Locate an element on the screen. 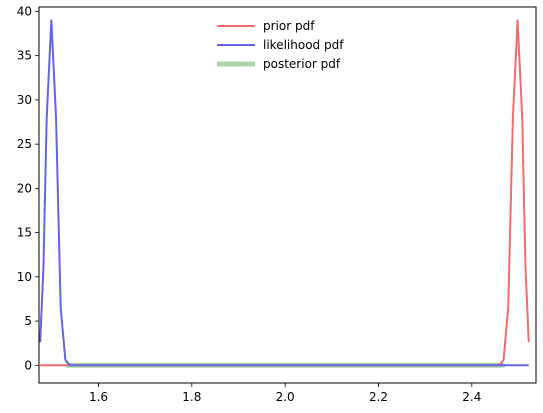 This screenshot has height=413, width=543. x-tick-label: 1.6 is located at coordinates (98, 397).